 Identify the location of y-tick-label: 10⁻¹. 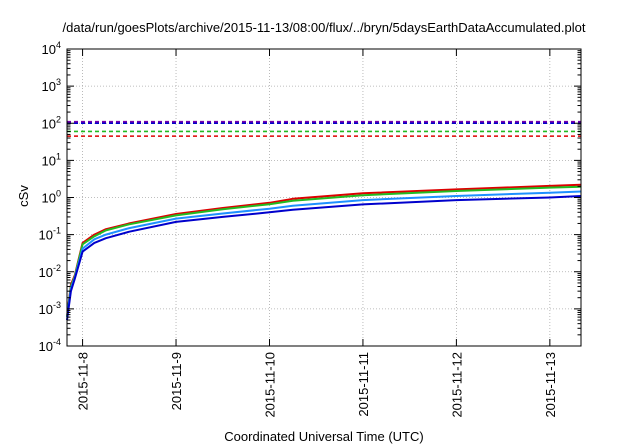
(50, 234).